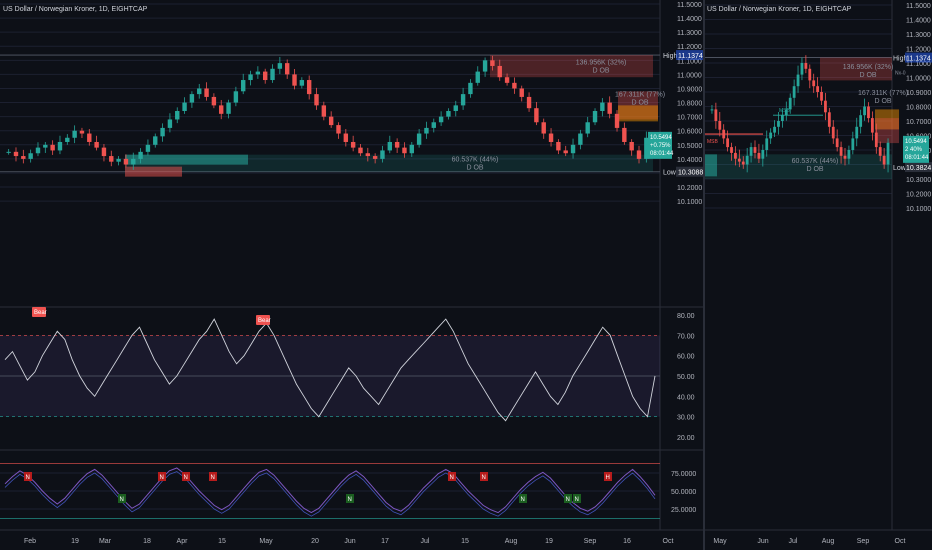 This screenshot has width=932, height=550. What do you see at coordinates (689, 89) in the screenshot?
I see `price-tick-label: 10.9000` at bounding box center [689, 89].